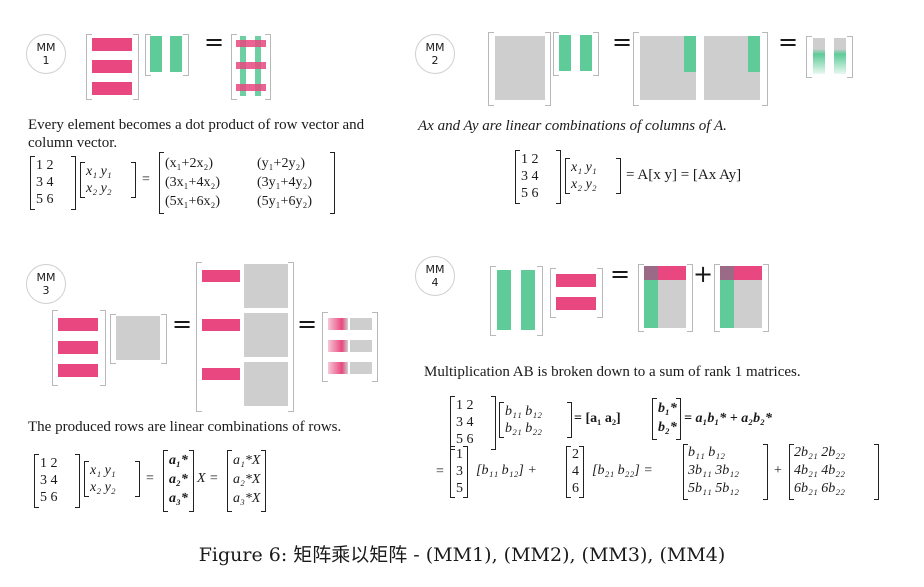 The width and height of the screenshot is (924, 587). I want to click on column-entry: 5, so click(459, 488).